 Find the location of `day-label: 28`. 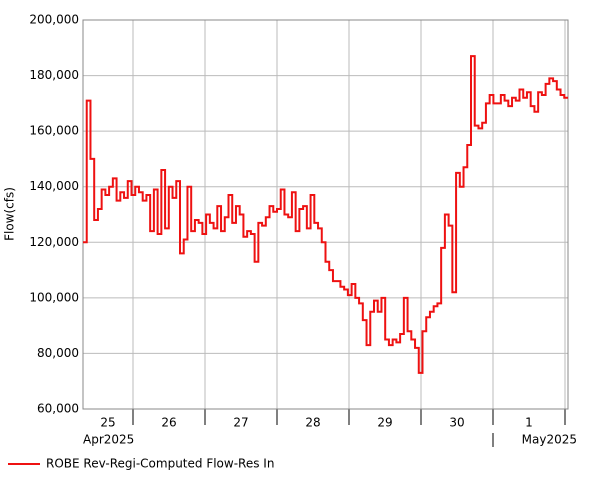

day-label: 28 is located at coordinates (312, 423).